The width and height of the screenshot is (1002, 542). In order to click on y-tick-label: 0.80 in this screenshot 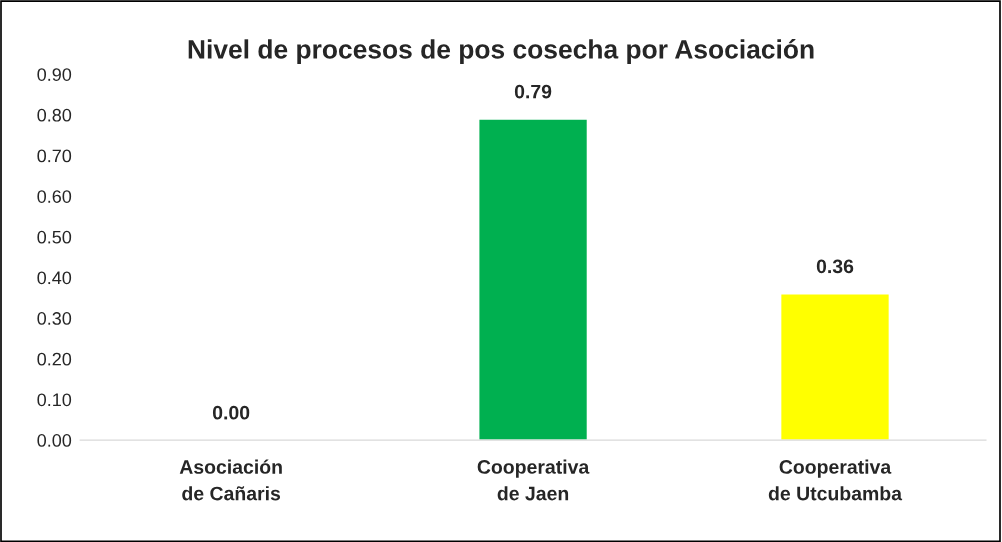, I will do `click(54, 115)`.